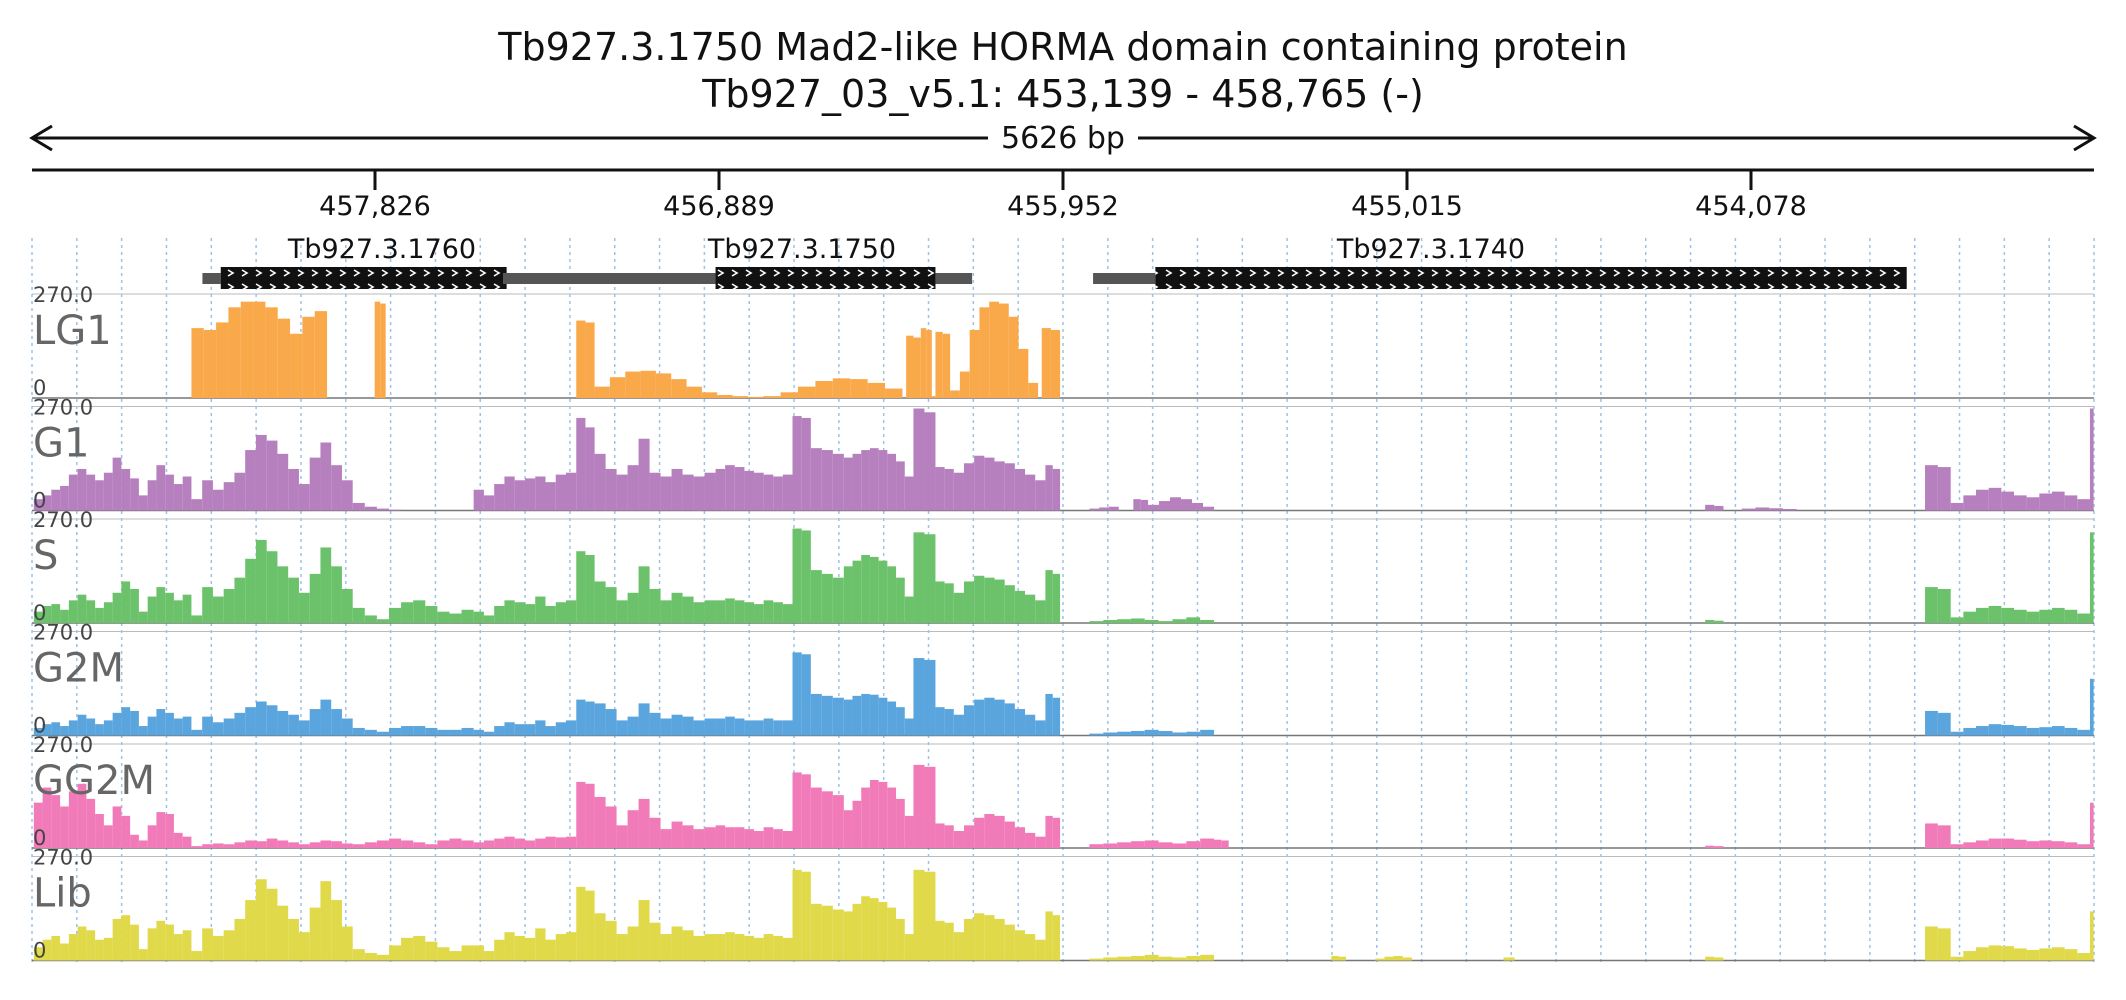 The image size is (2126, 1000). Describe the element at coordinates (62, 894) in the screenshot. I see `track-name: Lib` at that location.